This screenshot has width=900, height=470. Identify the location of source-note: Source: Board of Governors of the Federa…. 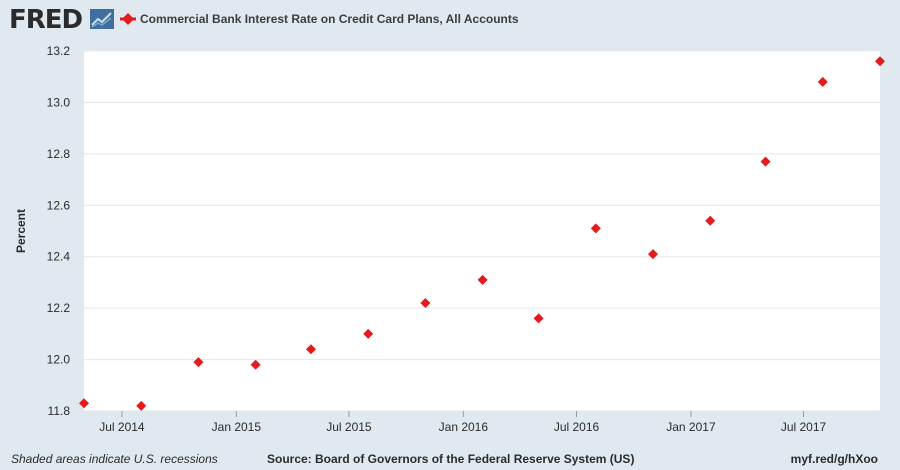
(451, 459).